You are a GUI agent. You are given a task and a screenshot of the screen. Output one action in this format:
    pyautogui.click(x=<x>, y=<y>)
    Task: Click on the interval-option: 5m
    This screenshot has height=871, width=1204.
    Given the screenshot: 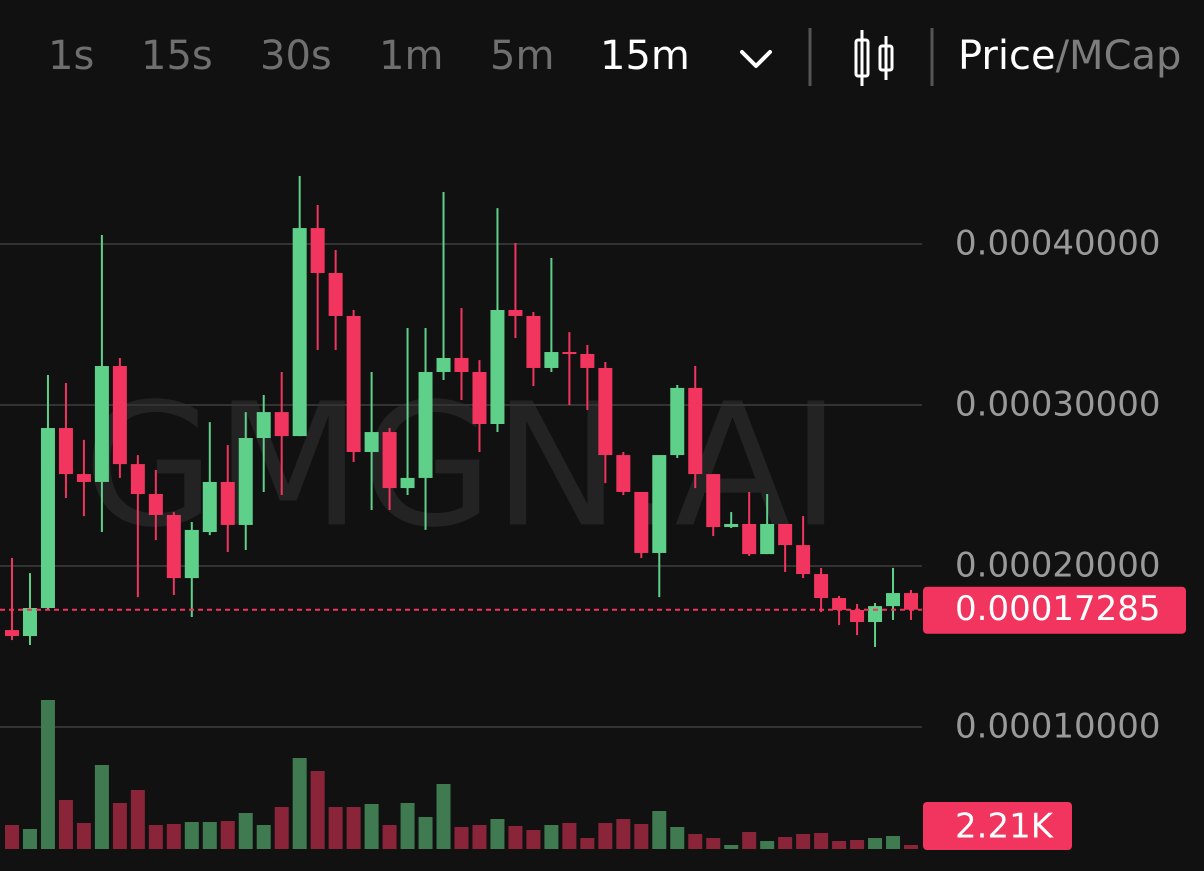 What is the action you would take?
    pyautogui.click(x=522, y=56)
    